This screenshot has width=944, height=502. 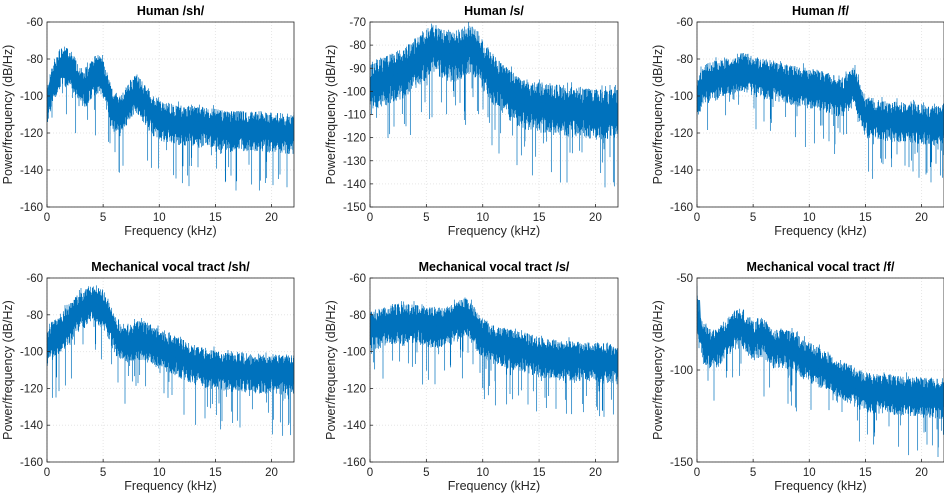 What do you see at coordinates (820, 114) in the screenshot?
I see `axes-box` at bounding box center [820, 114].